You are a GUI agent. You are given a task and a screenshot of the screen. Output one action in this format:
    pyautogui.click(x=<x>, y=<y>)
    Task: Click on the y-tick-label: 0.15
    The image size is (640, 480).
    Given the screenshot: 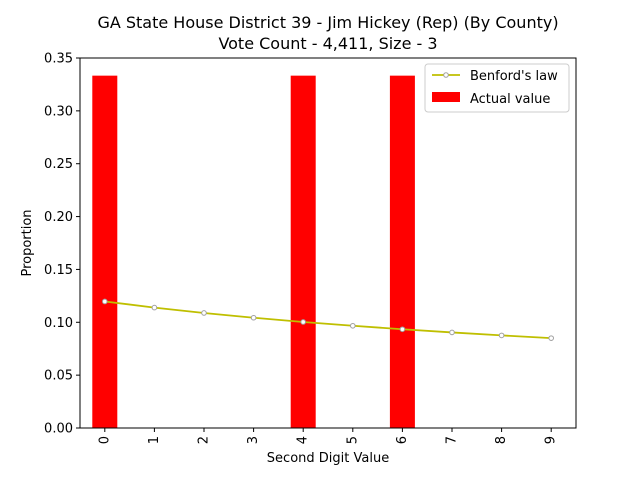 What is the action you would take?
    pyautogui.click(x=58, y=270)
    